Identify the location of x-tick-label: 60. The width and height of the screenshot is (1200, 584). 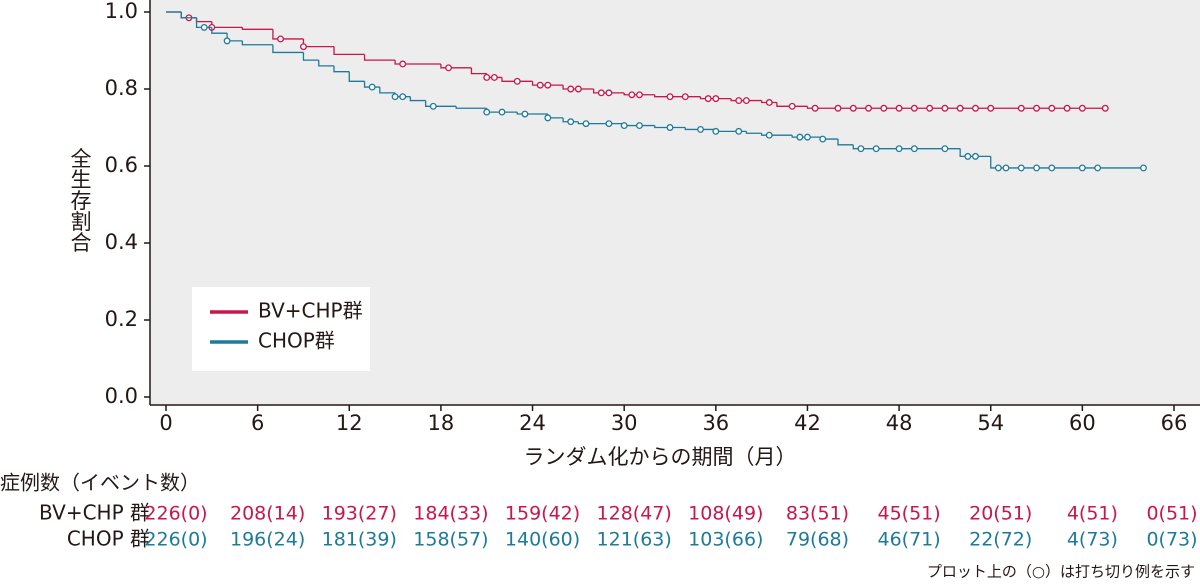
(1082, 423).